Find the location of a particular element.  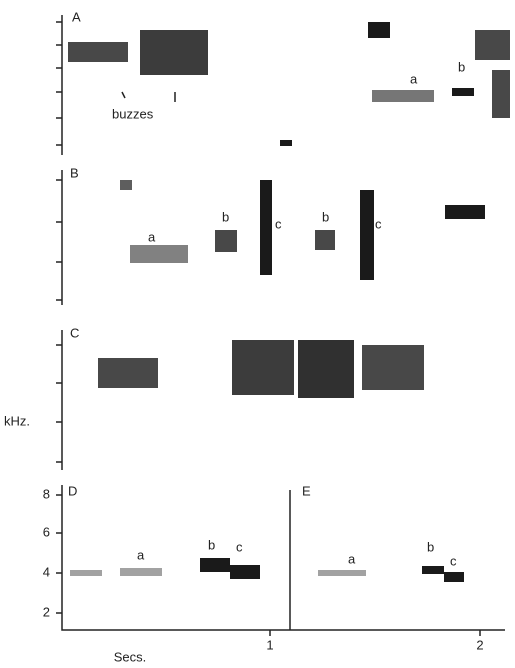

y-tick-label: 8 is located at coordinates (46, 493).